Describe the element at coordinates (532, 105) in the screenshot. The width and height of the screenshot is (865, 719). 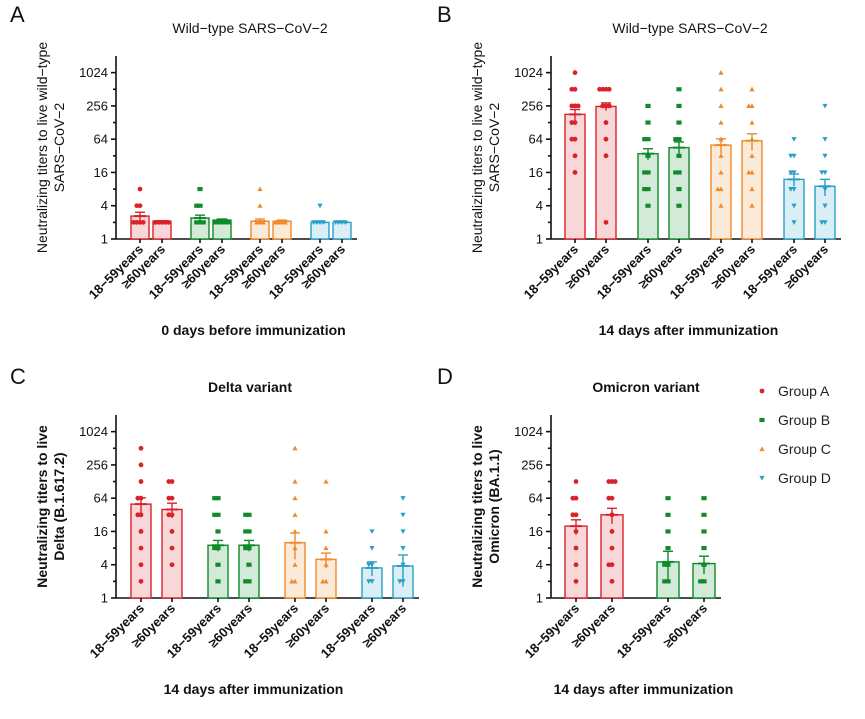
I see `y-tick-label: 256` at that location.